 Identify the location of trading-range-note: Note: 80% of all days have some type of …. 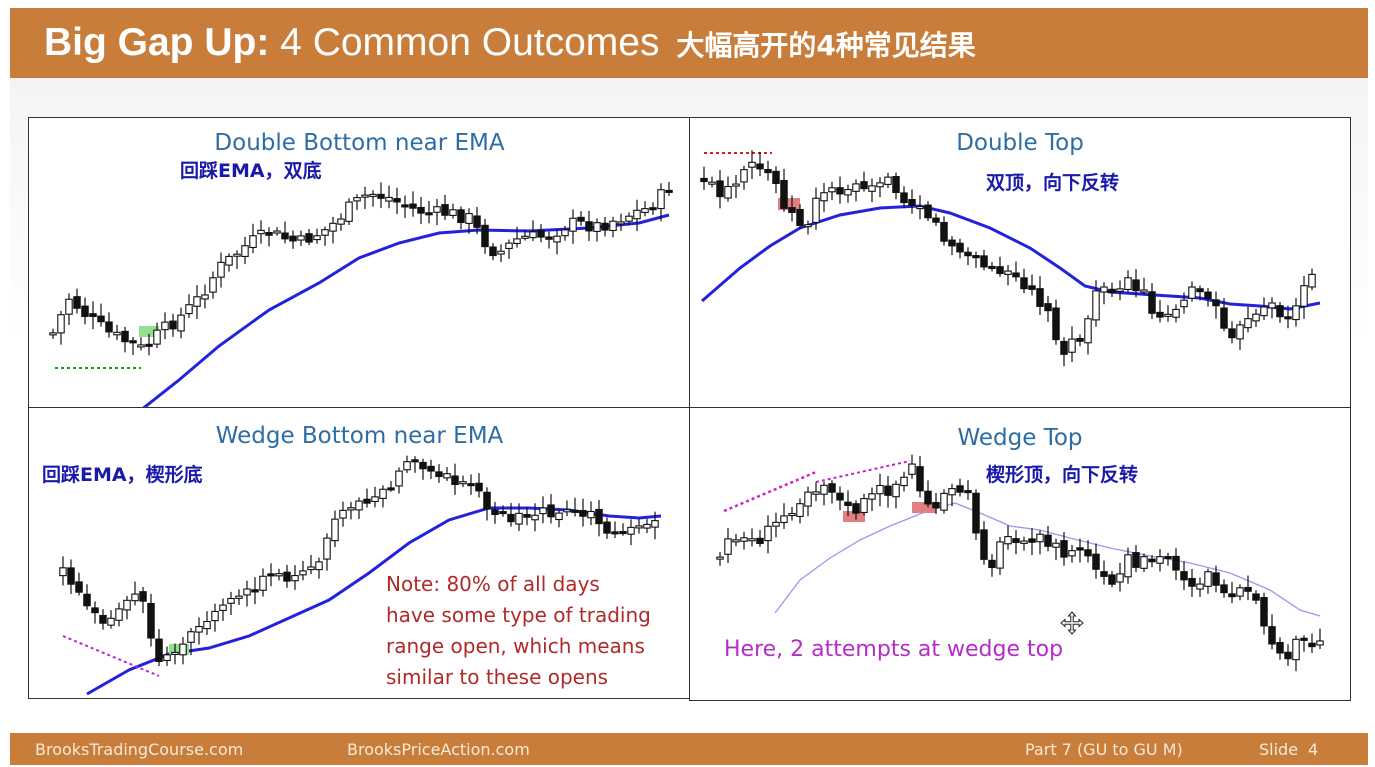
(518, 631).